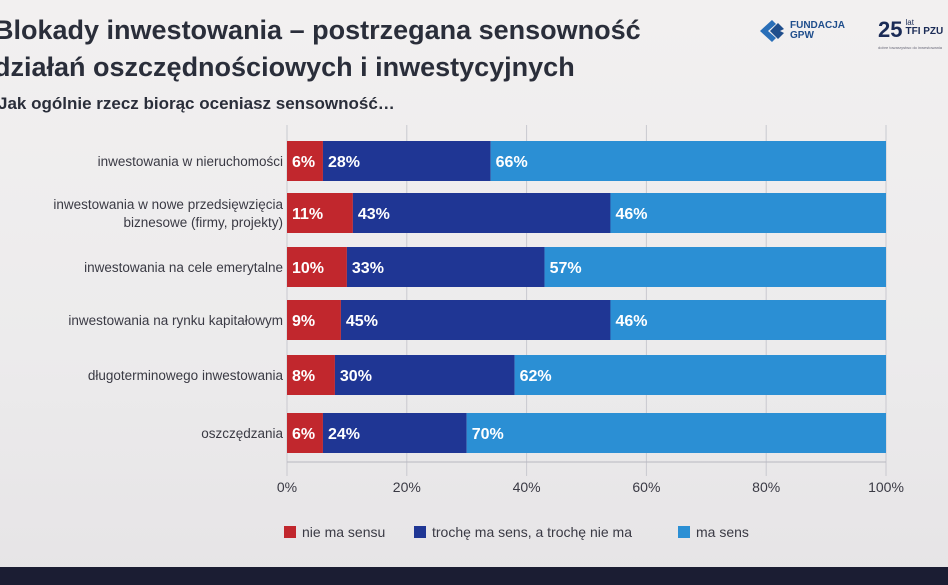 This screenshot has width=948, height=585. I want to click on pzu-anniversary-number: 25, so click(890, 29).